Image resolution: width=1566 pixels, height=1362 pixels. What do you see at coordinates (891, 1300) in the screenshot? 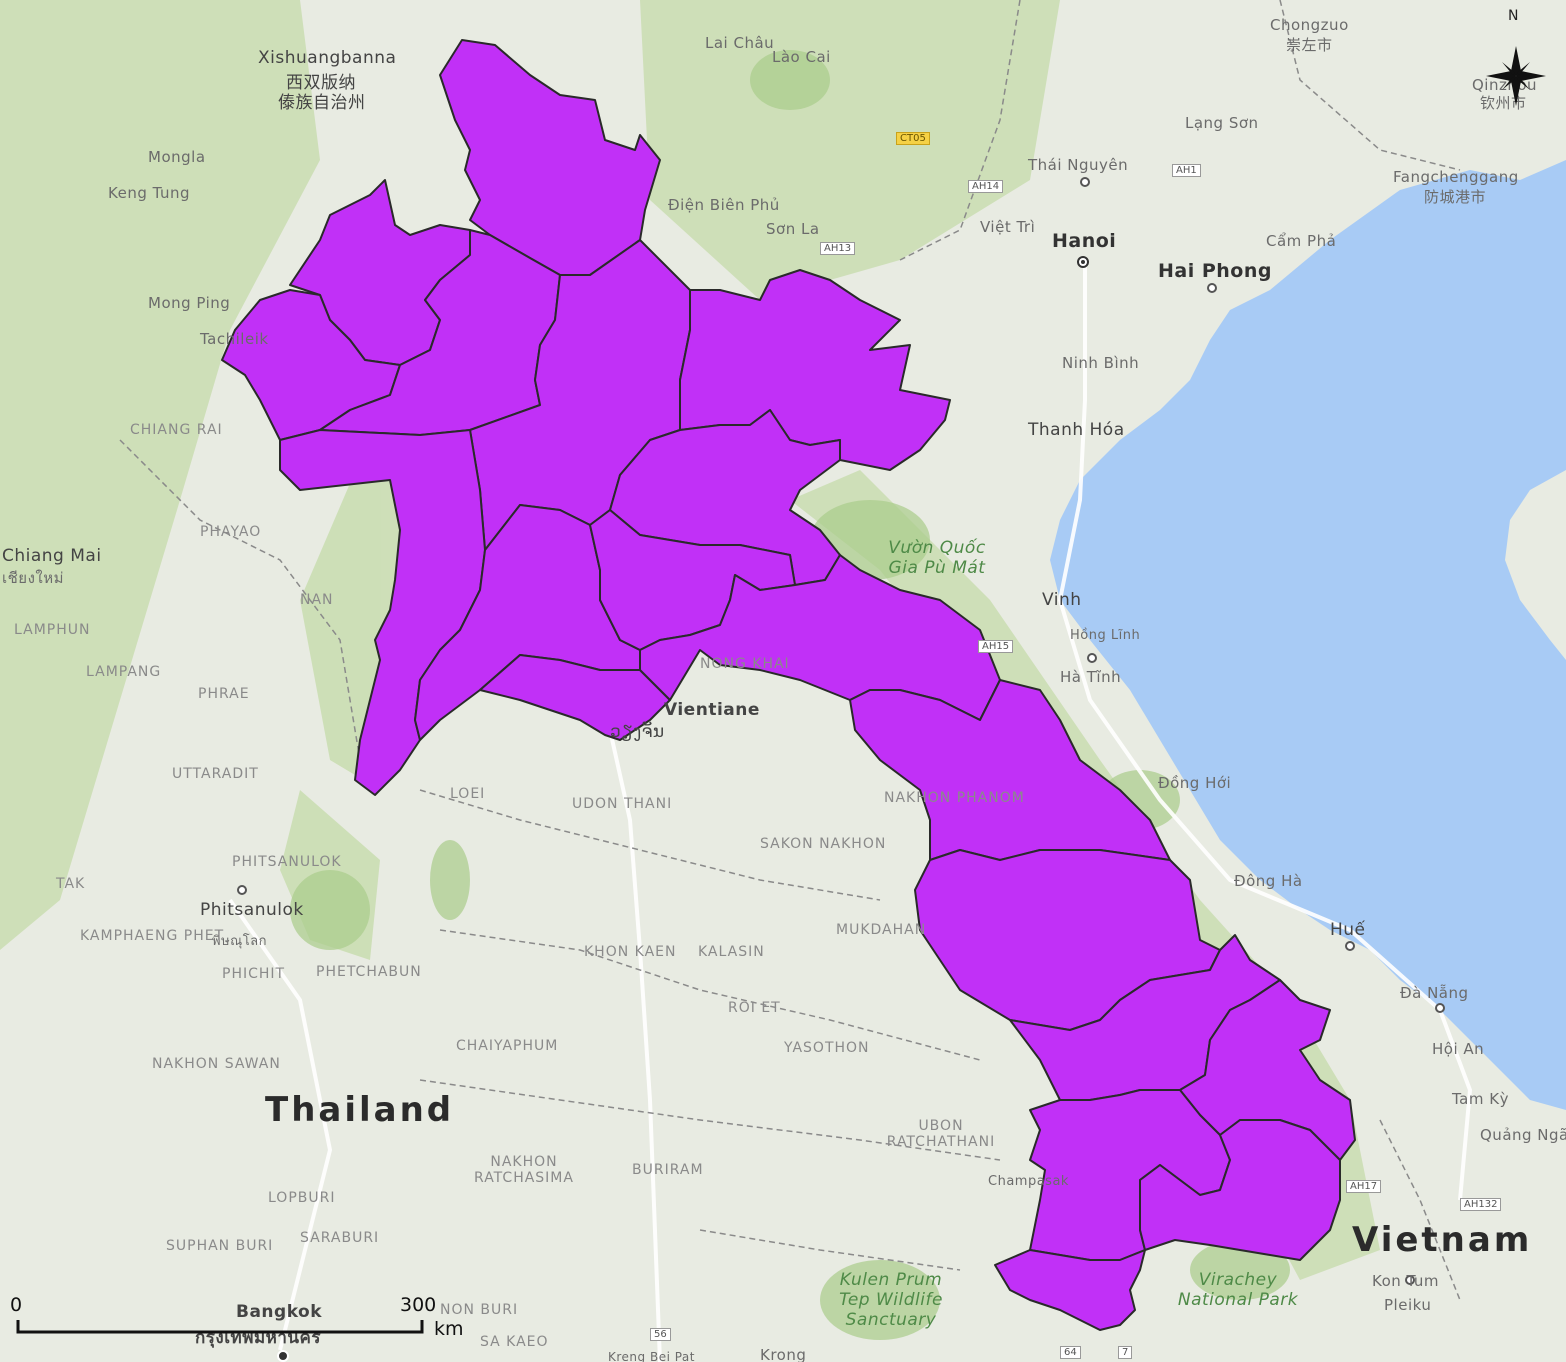
I see `park-label-kulen: Kulen Prum Tep Wildlife Sanctuary` at bounding box center [891, 1300].